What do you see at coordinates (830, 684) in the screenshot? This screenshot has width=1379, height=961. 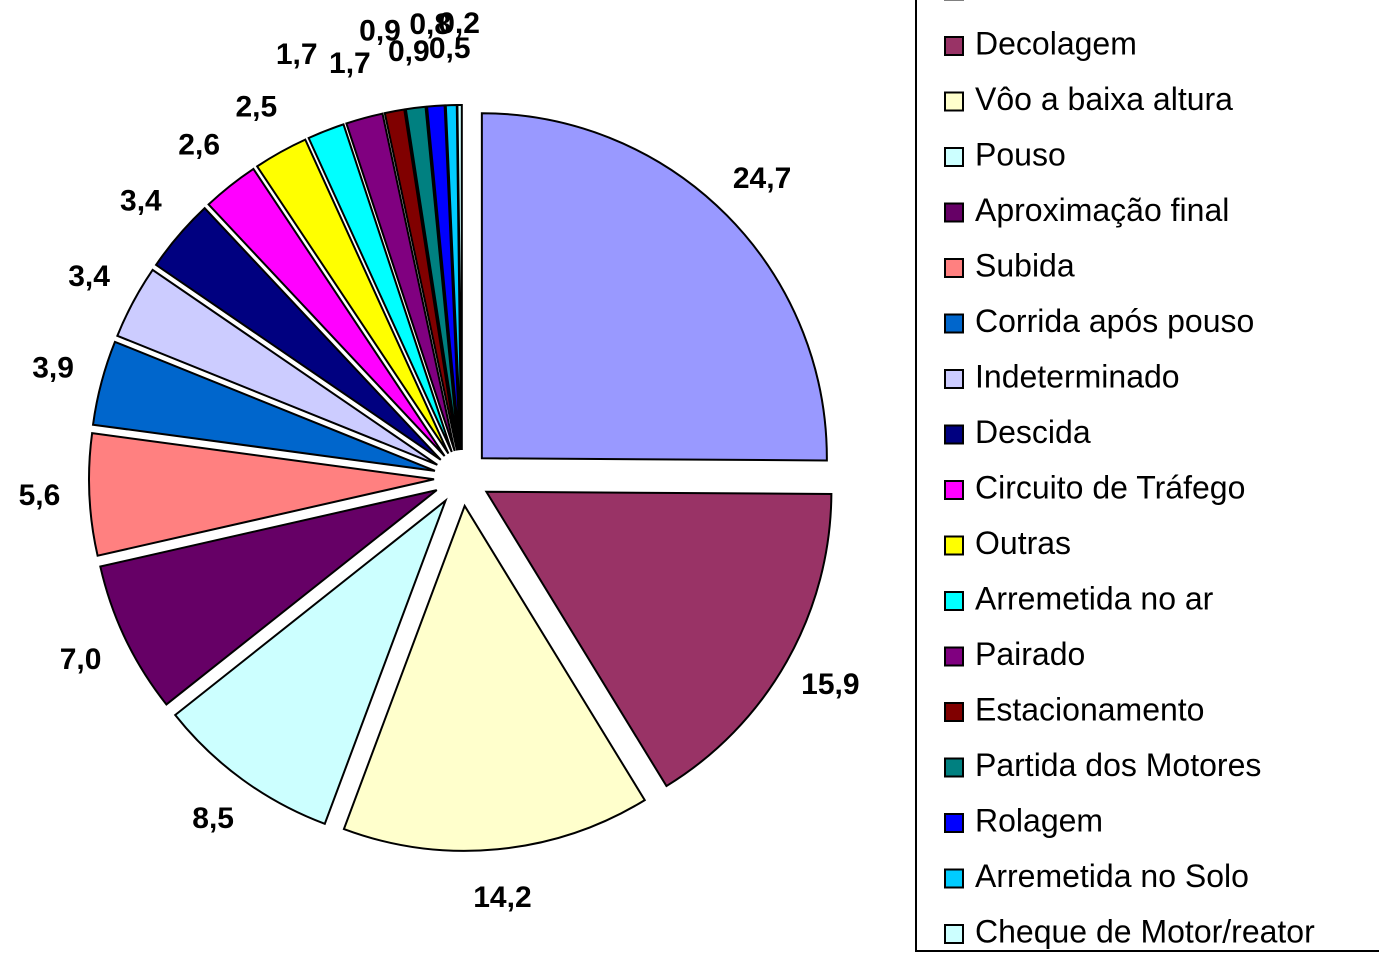 I see `data-label: 15,9` at bounding box center [830, 684].